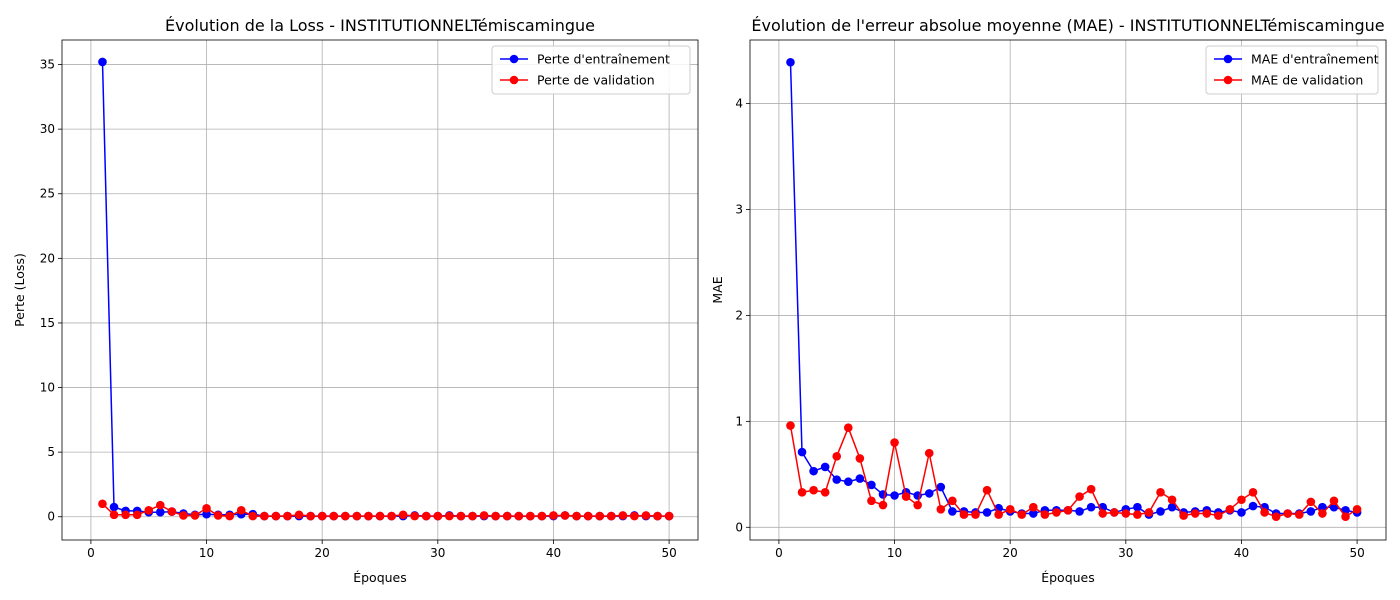 The width and height of the screenshot is (1400, 600). I want to click on legend: Perte d'entraînement Perte de validation, so click(591, 70).